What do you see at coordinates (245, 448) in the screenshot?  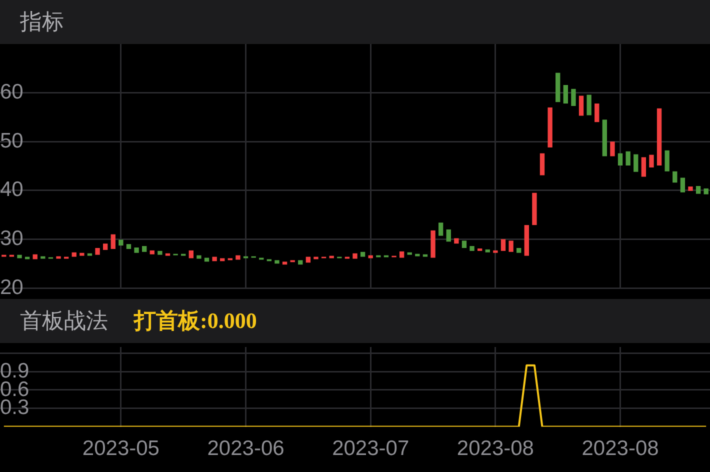 I see `x-tick-label: 2023-06` at bounding box center [245, 448].